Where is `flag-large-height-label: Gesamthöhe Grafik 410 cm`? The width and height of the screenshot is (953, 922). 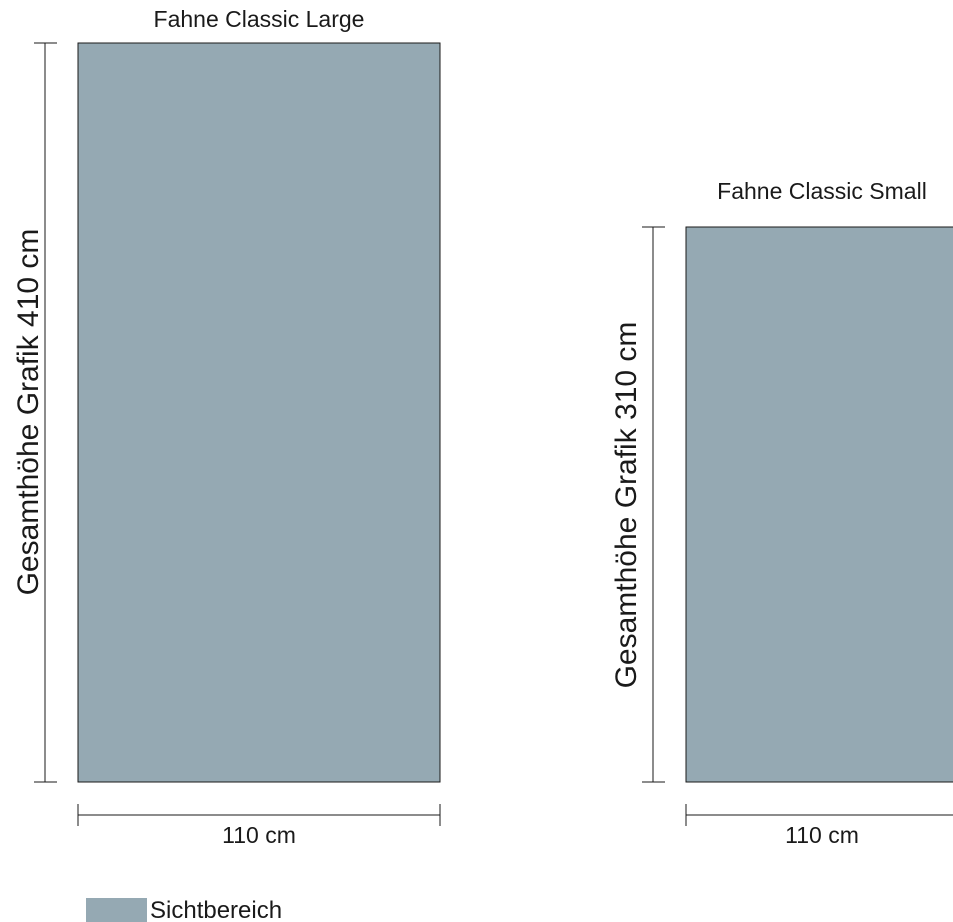 flag-large-height-label: Gesamthöhe Grafik 410 cm is located at coordinates (28, 412).